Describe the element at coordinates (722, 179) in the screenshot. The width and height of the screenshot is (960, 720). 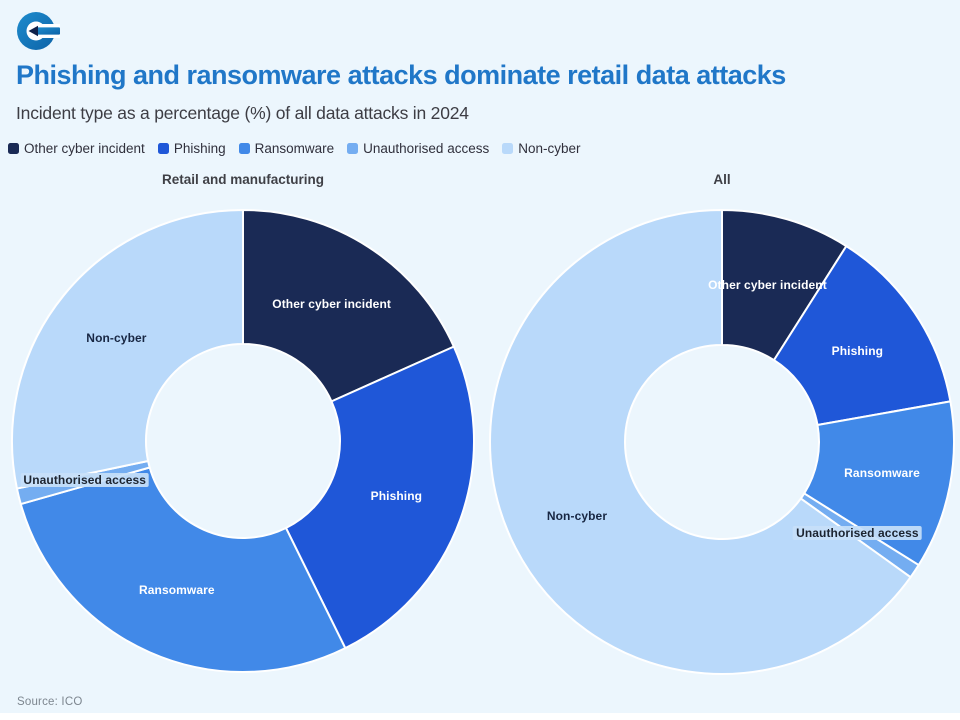
I see `chart-title: All` at that location.